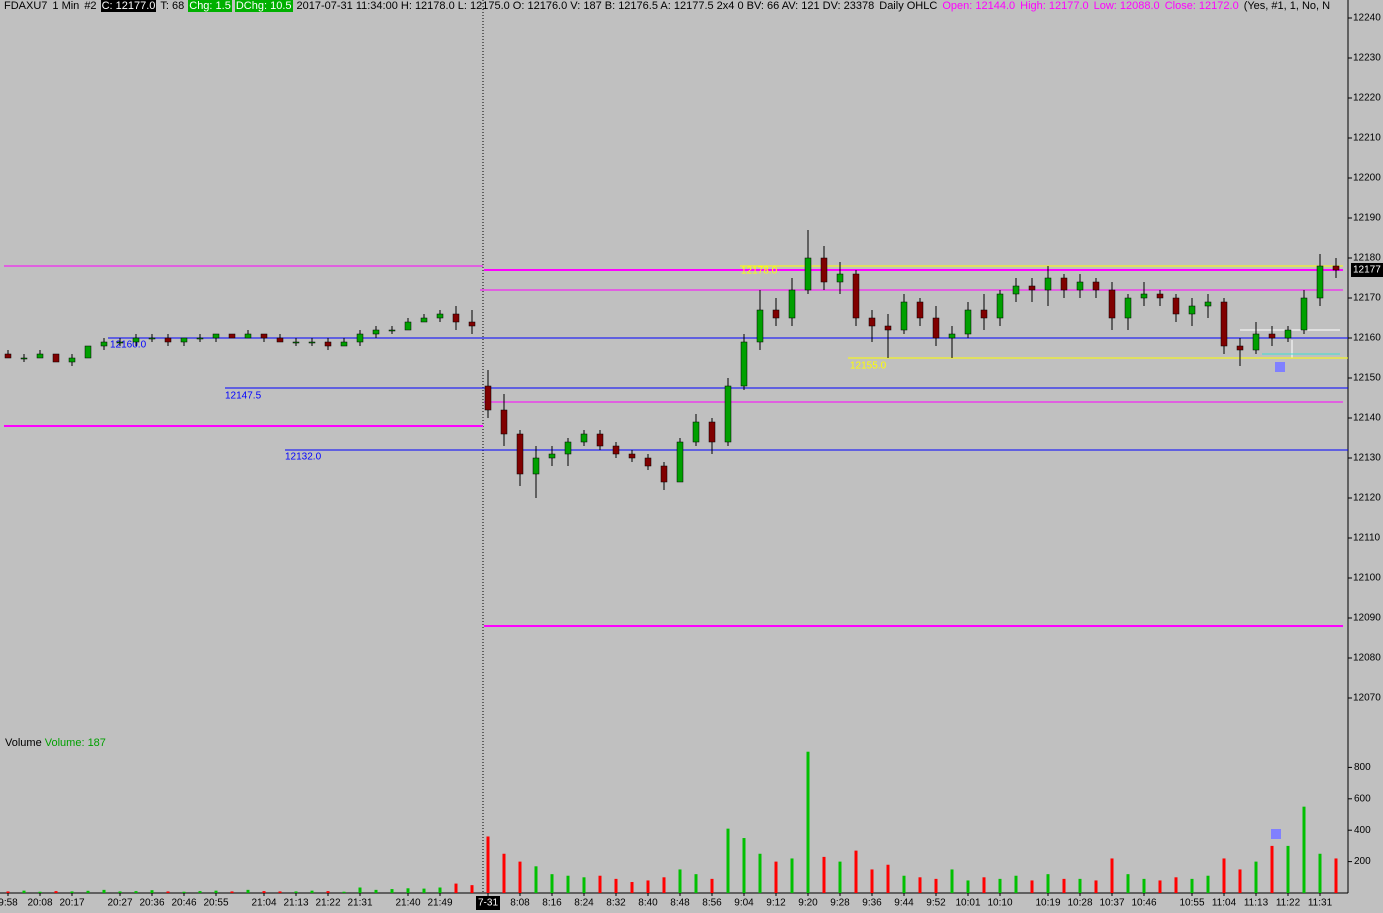 The width and height of the screenshot is (1383, 913). What do you see at coordinates (1256, 903) in the screenshot?
I see `x-tick-label: 11:13` at bounding box center [1256, 903].